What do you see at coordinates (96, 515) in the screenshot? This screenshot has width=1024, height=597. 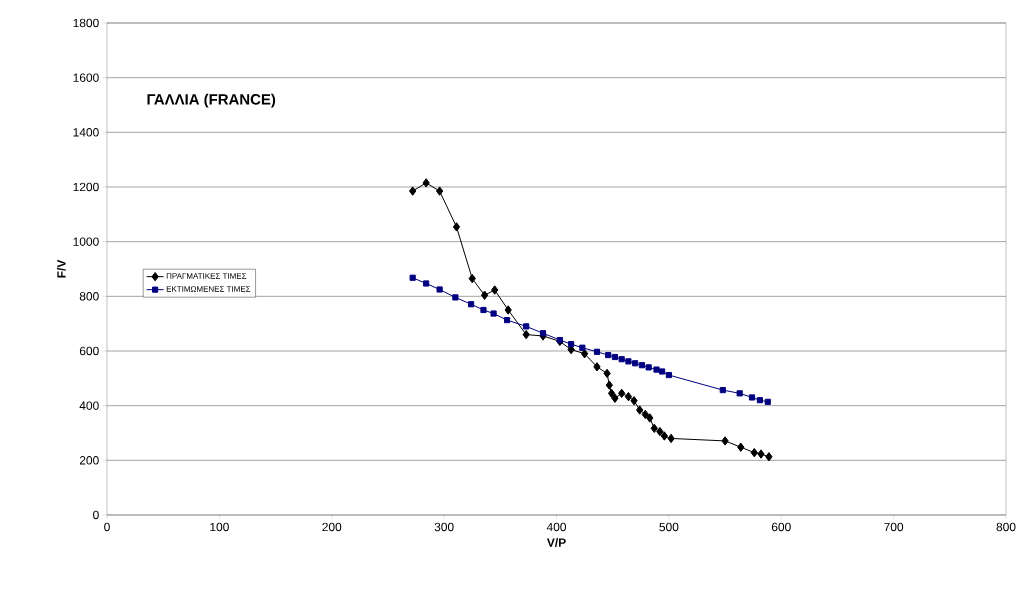 I see `y-tick-label: 0` at bounding box center [96, 515].